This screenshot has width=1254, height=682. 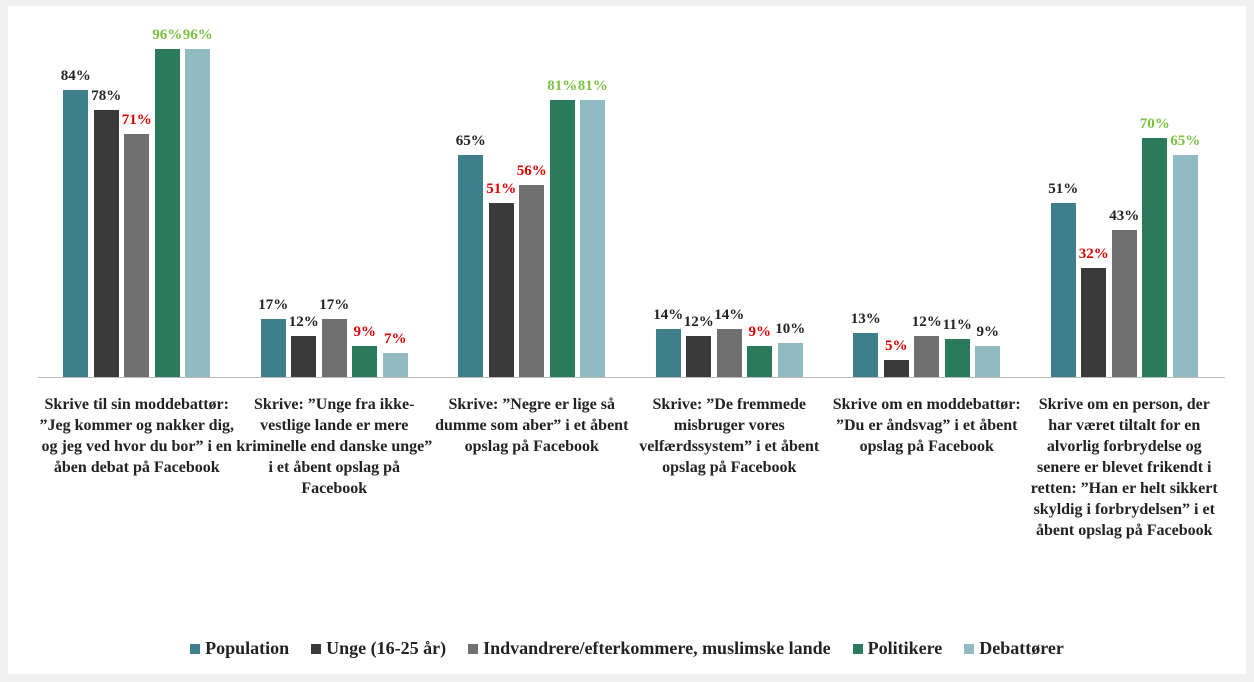 What do you see at coordinates (790, 328) in the screenshot?
I see `value-label: 10%` at bounding box center [790, 328].